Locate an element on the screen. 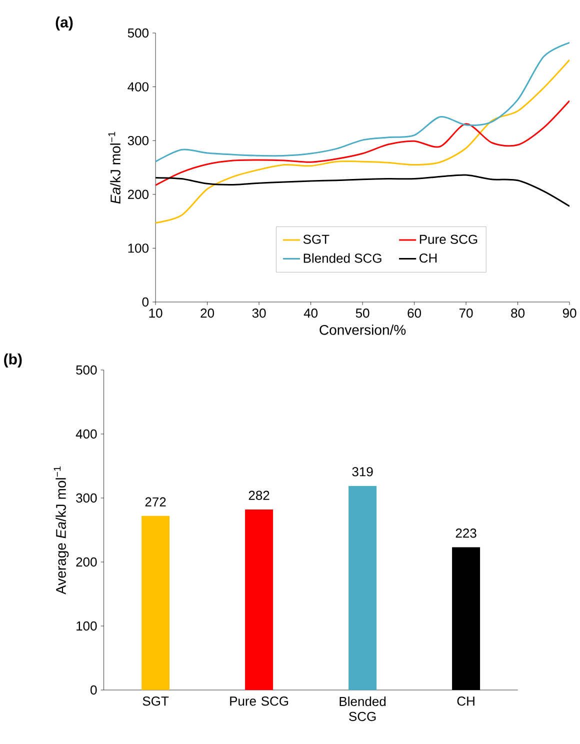  x-tick-label: 70 is located at coordinates (466, 313).